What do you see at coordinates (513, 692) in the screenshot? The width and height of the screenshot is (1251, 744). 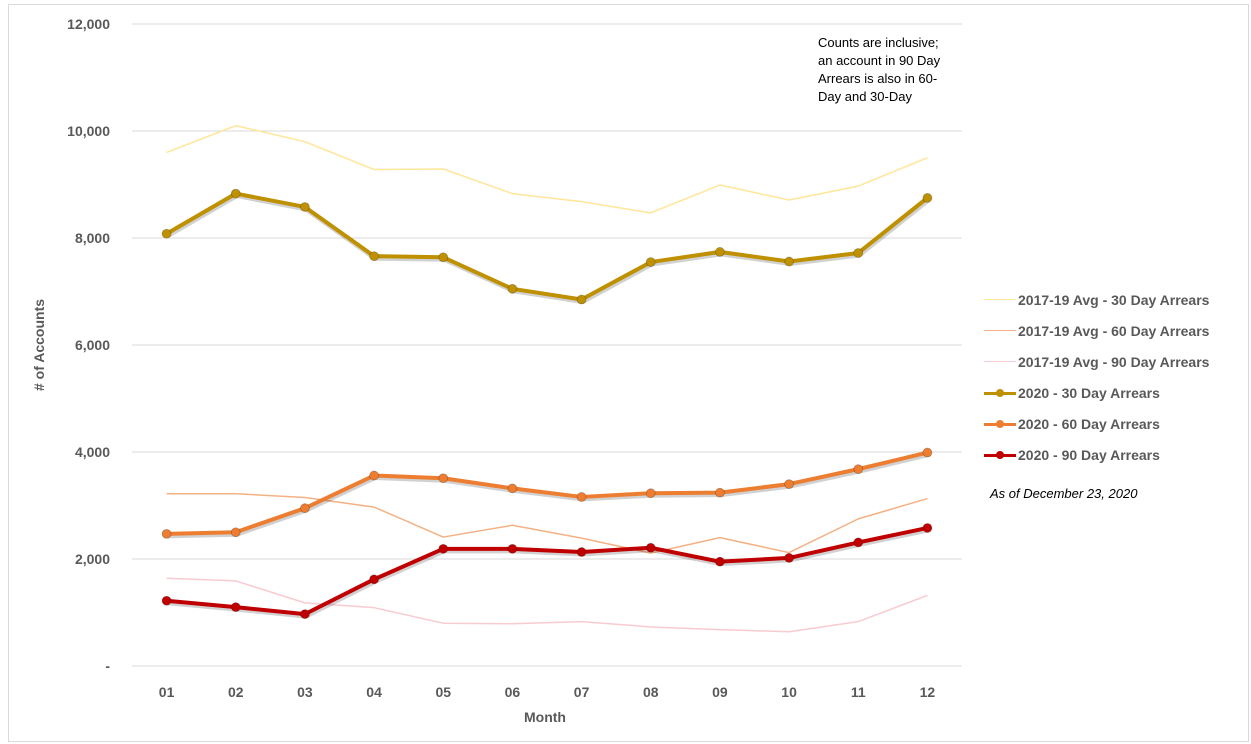 I see `x-tick-label: 06` at bounding box center [513, 692].